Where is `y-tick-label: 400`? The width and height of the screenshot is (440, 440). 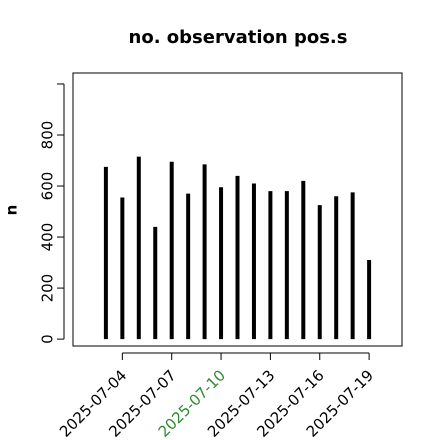
y-tick-label: 400 is located at coordinates (48, 237).